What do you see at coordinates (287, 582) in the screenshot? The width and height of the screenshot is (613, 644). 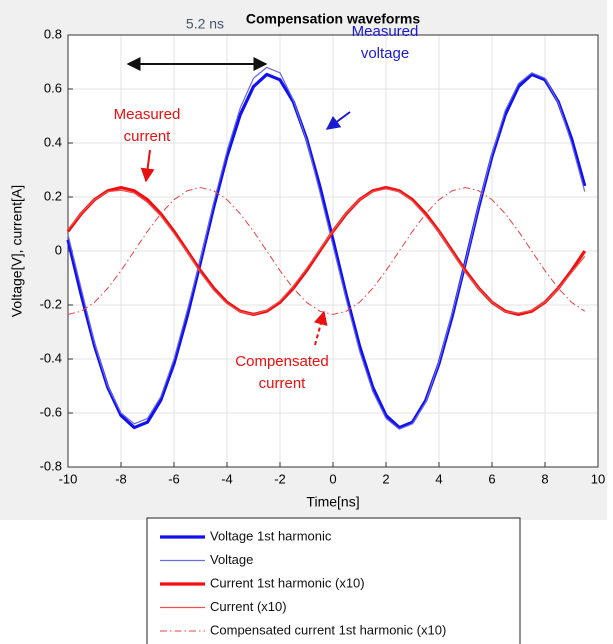 I see `legend-label: Current 1st harmonic (x10)` at bounding box center [287, 582].